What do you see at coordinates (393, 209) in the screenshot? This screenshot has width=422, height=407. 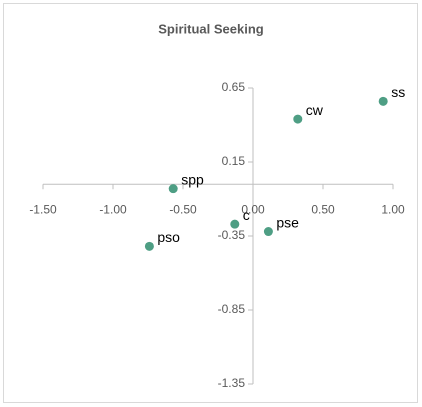 I see `x-tick-label: 1.00` at bounding box center [393, 209].